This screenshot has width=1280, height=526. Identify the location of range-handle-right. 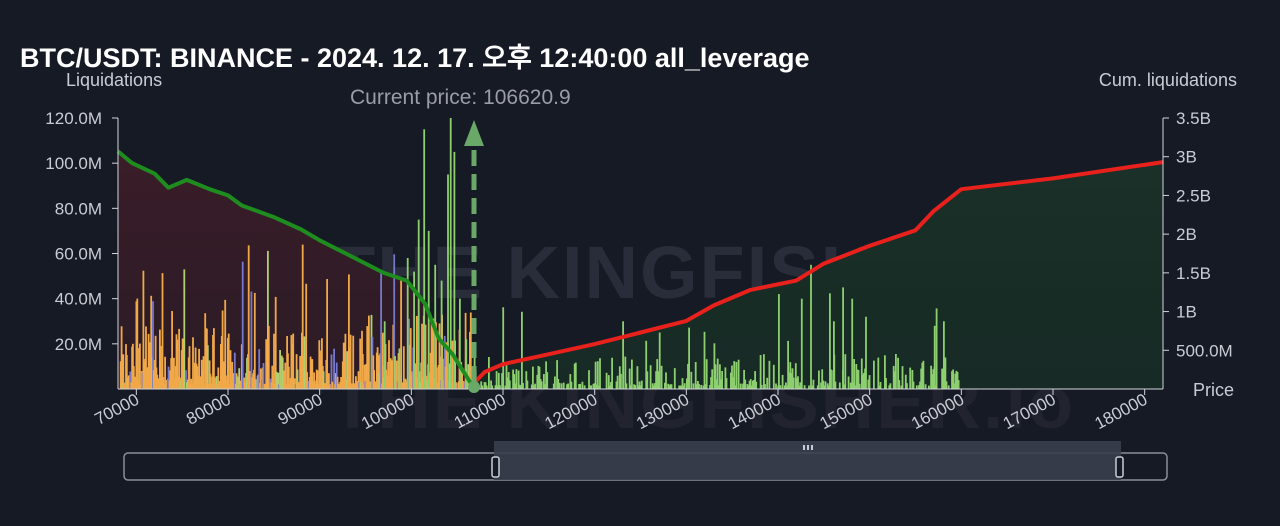
(1119, 467).